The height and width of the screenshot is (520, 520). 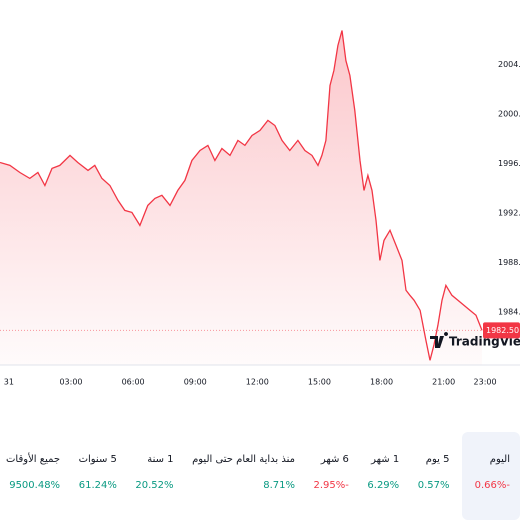 I want to click on period-change: 61.24%, so click(x=97, y=485).